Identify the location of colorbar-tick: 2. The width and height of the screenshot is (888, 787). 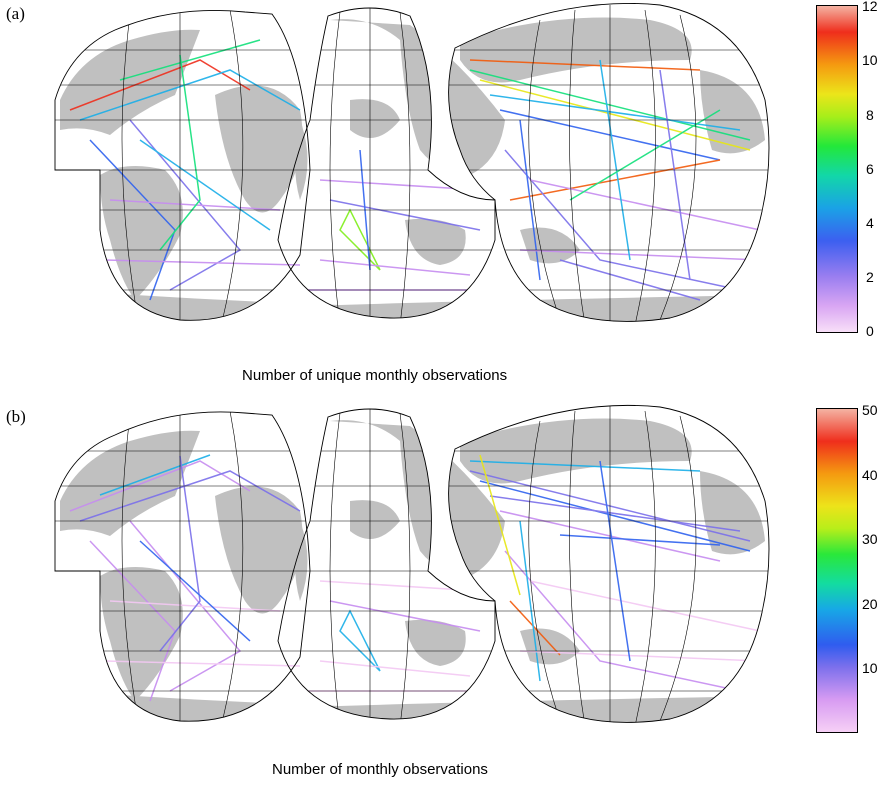
(870, 277).